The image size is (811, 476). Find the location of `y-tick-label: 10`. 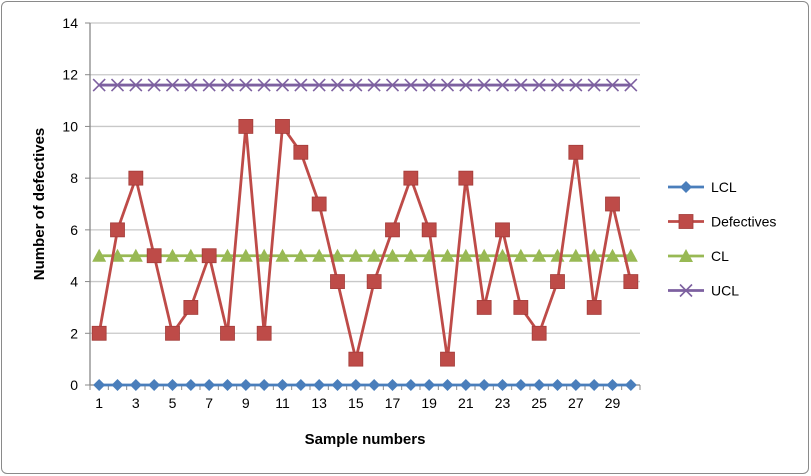

y-tick-label: 10 is located at coordinates (70, 126).